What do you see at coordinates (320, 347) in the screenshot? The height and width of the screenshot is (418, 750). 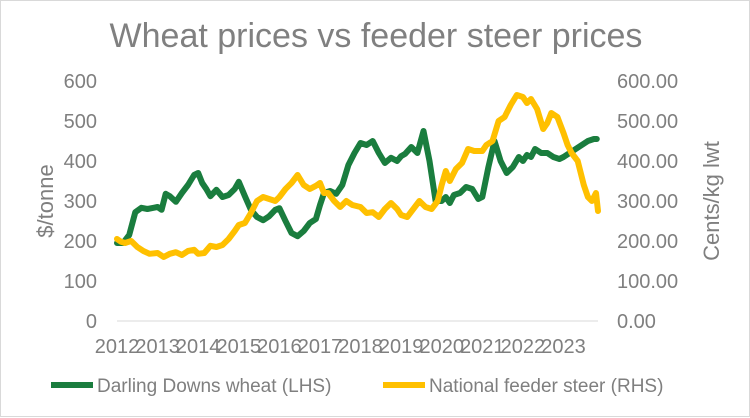 I see `x-tick-label: 2017` at bounding box center [320, 347].